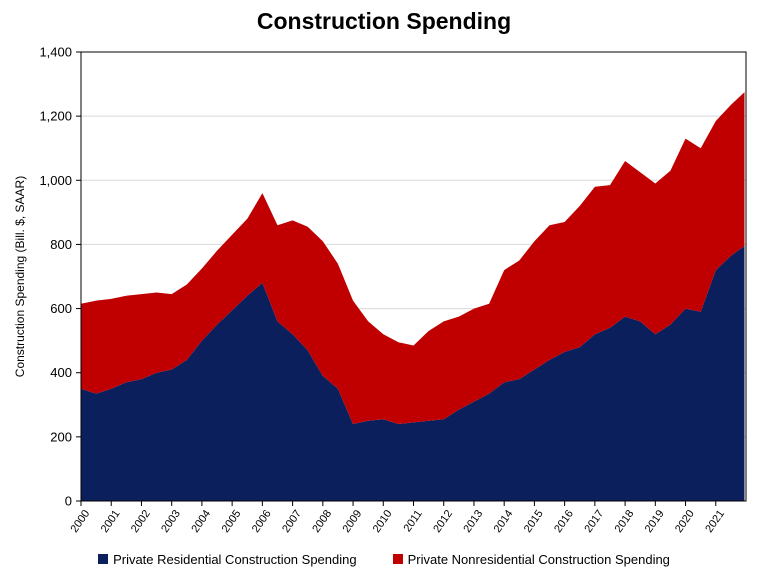  Describe the element at coordinates (715, 521) in the screenshot. I see `x-tick-label-2021: 2021` at that location.